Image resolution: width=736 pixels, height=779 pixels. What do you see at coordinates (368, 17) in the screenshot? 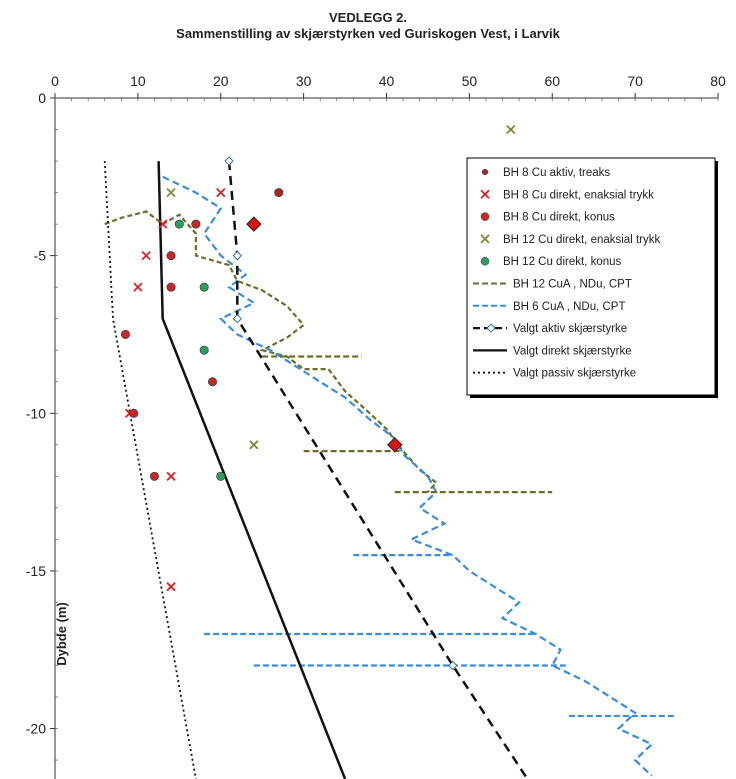
I see `chart-title: VEDLEGG 2.` at bounding box center [368, 17].